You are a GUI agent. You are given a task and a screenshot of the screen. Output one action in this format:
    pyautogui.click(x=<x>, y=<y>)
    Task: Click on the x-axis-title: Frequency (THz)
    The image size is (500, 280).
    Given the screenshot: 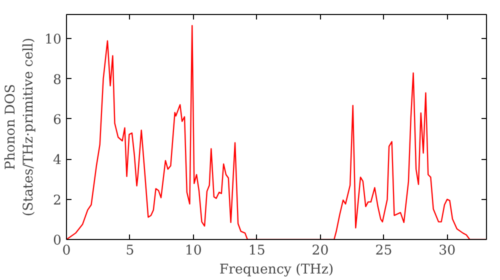 What is the action you would take?
    pyautogui.click(x=276, y=270)
    